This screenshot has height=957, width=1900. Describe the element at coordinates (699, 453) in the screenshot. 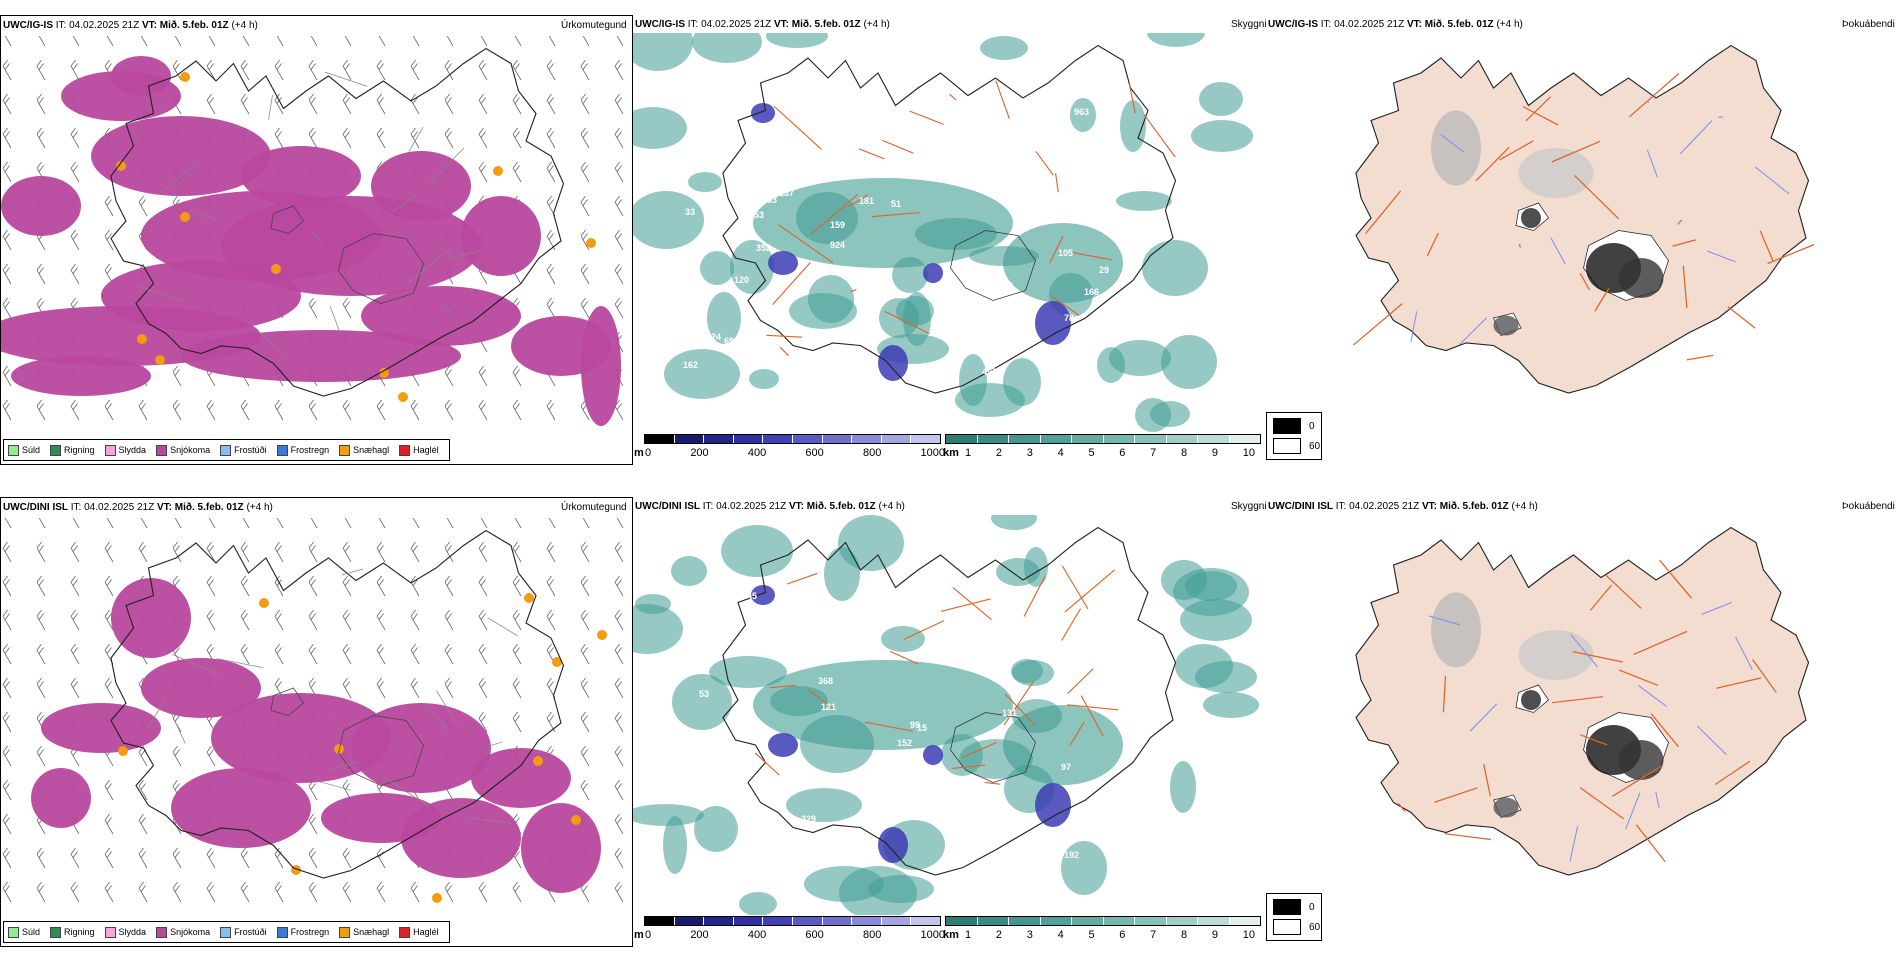

I see `tick-label: 200` at that location.